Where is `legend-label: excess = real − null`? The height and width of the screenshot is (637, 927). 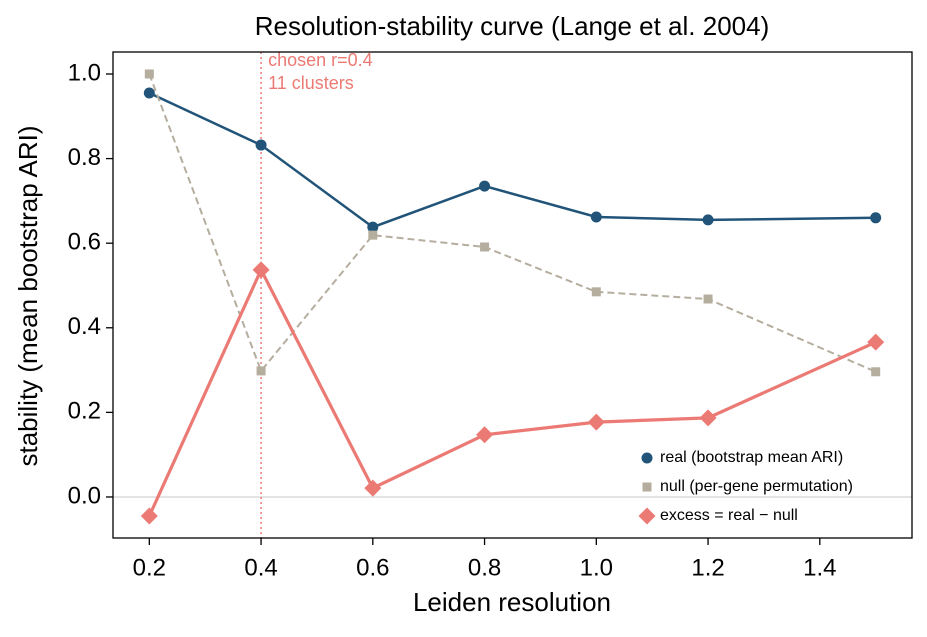 legend-label: excess = real − null is located at coordinates (729, 515).